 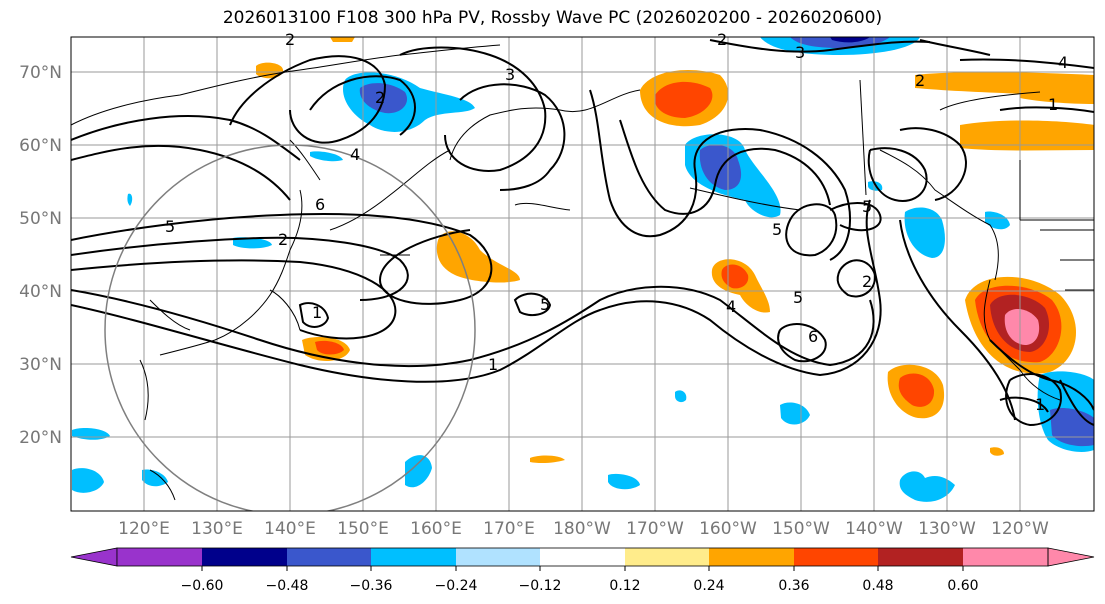 I want to click on lon-label: 180°W, so click(x=582, y=529).